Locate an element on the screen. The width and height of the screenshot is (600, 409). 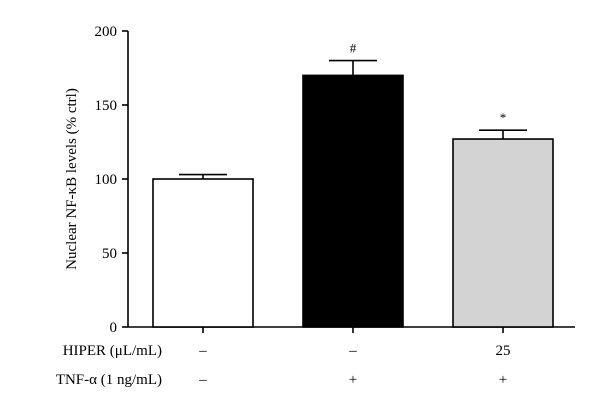
y-tick-label: 200 is located at coordinates (106, 32).